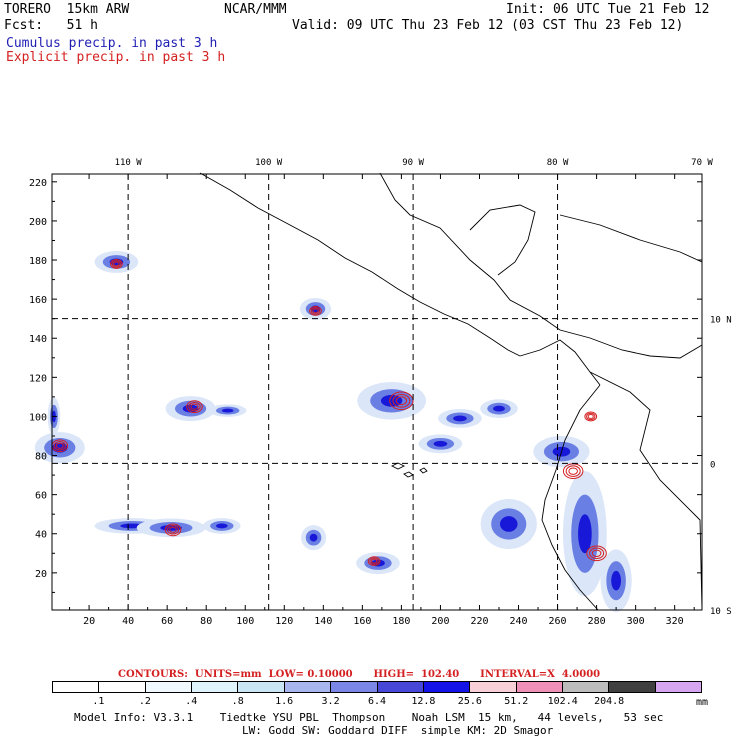 This screenshot has height=740, width=740. Describe the element at coordinates (98, 701) in the screenshot. I see `colorbar-label-0: .1` at that location.